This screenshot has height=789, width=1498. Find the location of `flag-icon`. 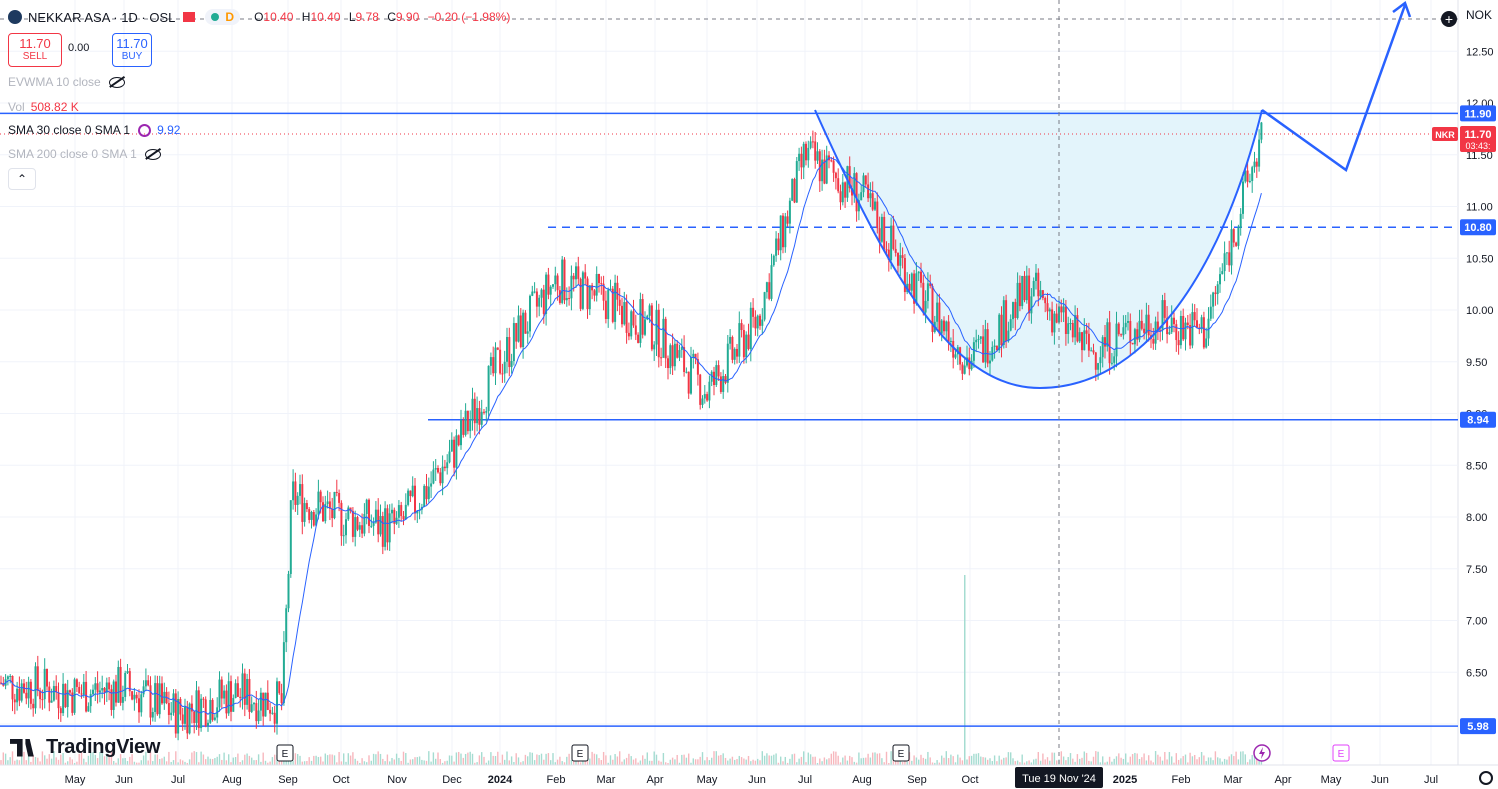

flag-icon is located at coordinates (189, 17).